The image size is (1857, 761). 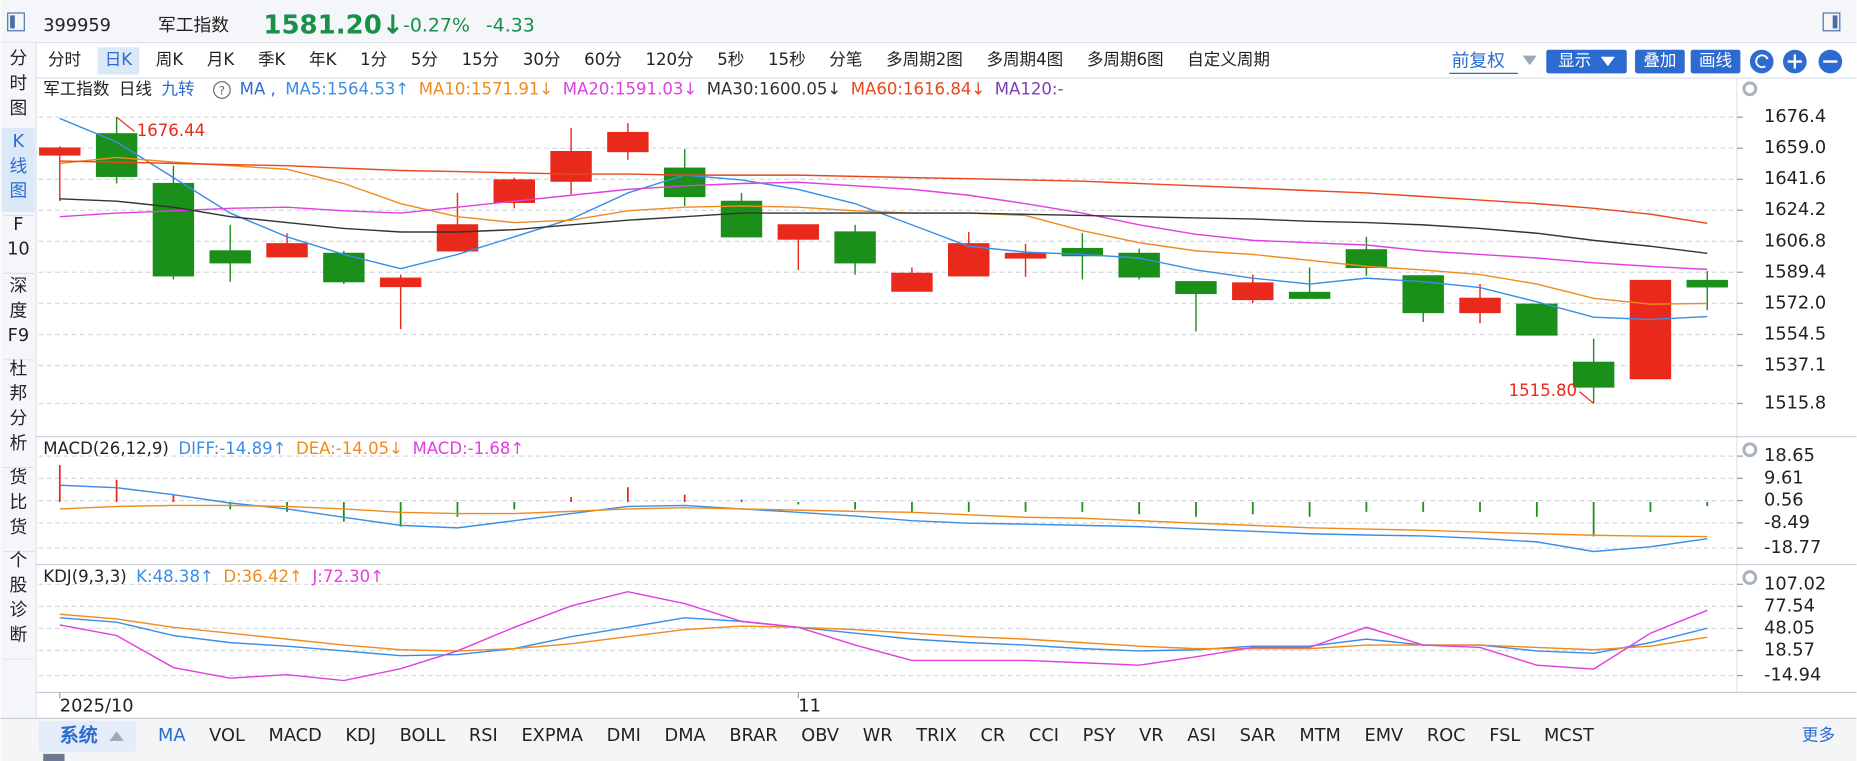 What do you see at coordinates (263, 576) in the screenshot?
I see `legend-entry: D:36.42↑` at bounding box center [263, 576].